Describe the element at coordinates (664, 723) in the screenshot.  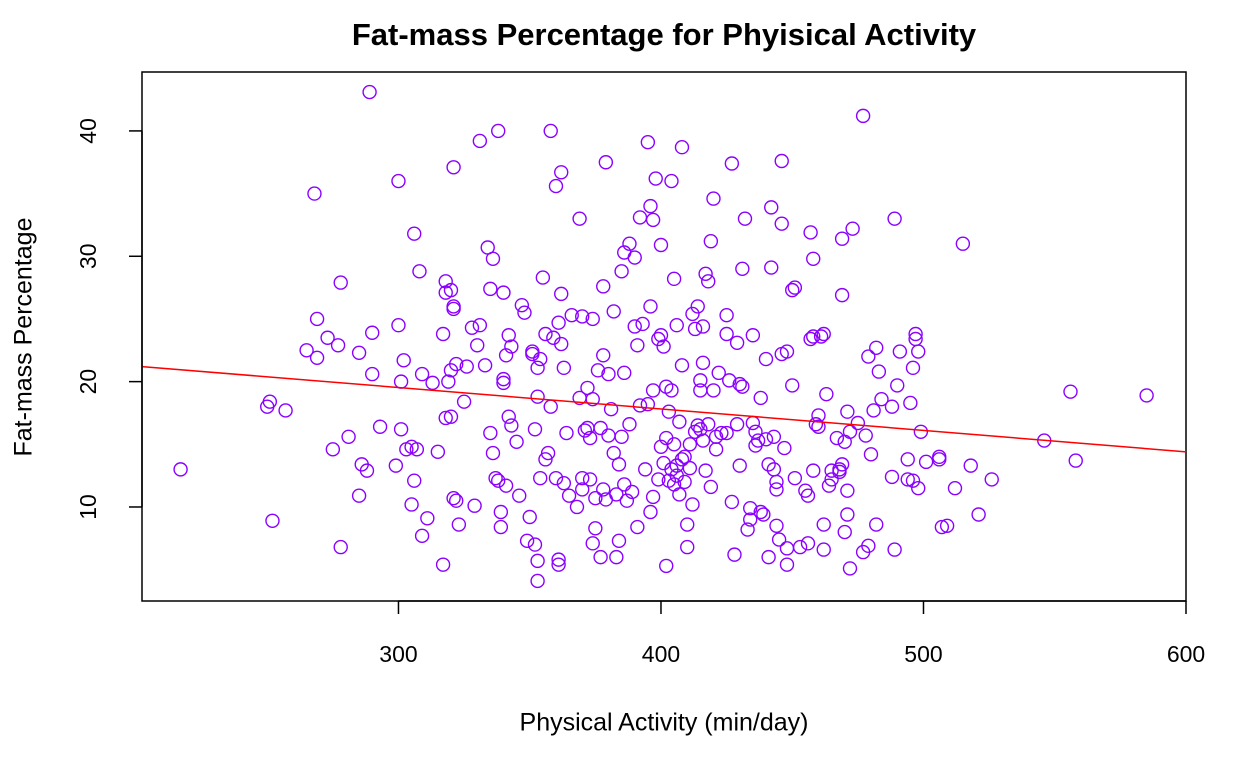
I see `x-axis-label: Physical Activity (min/day)` at that location.